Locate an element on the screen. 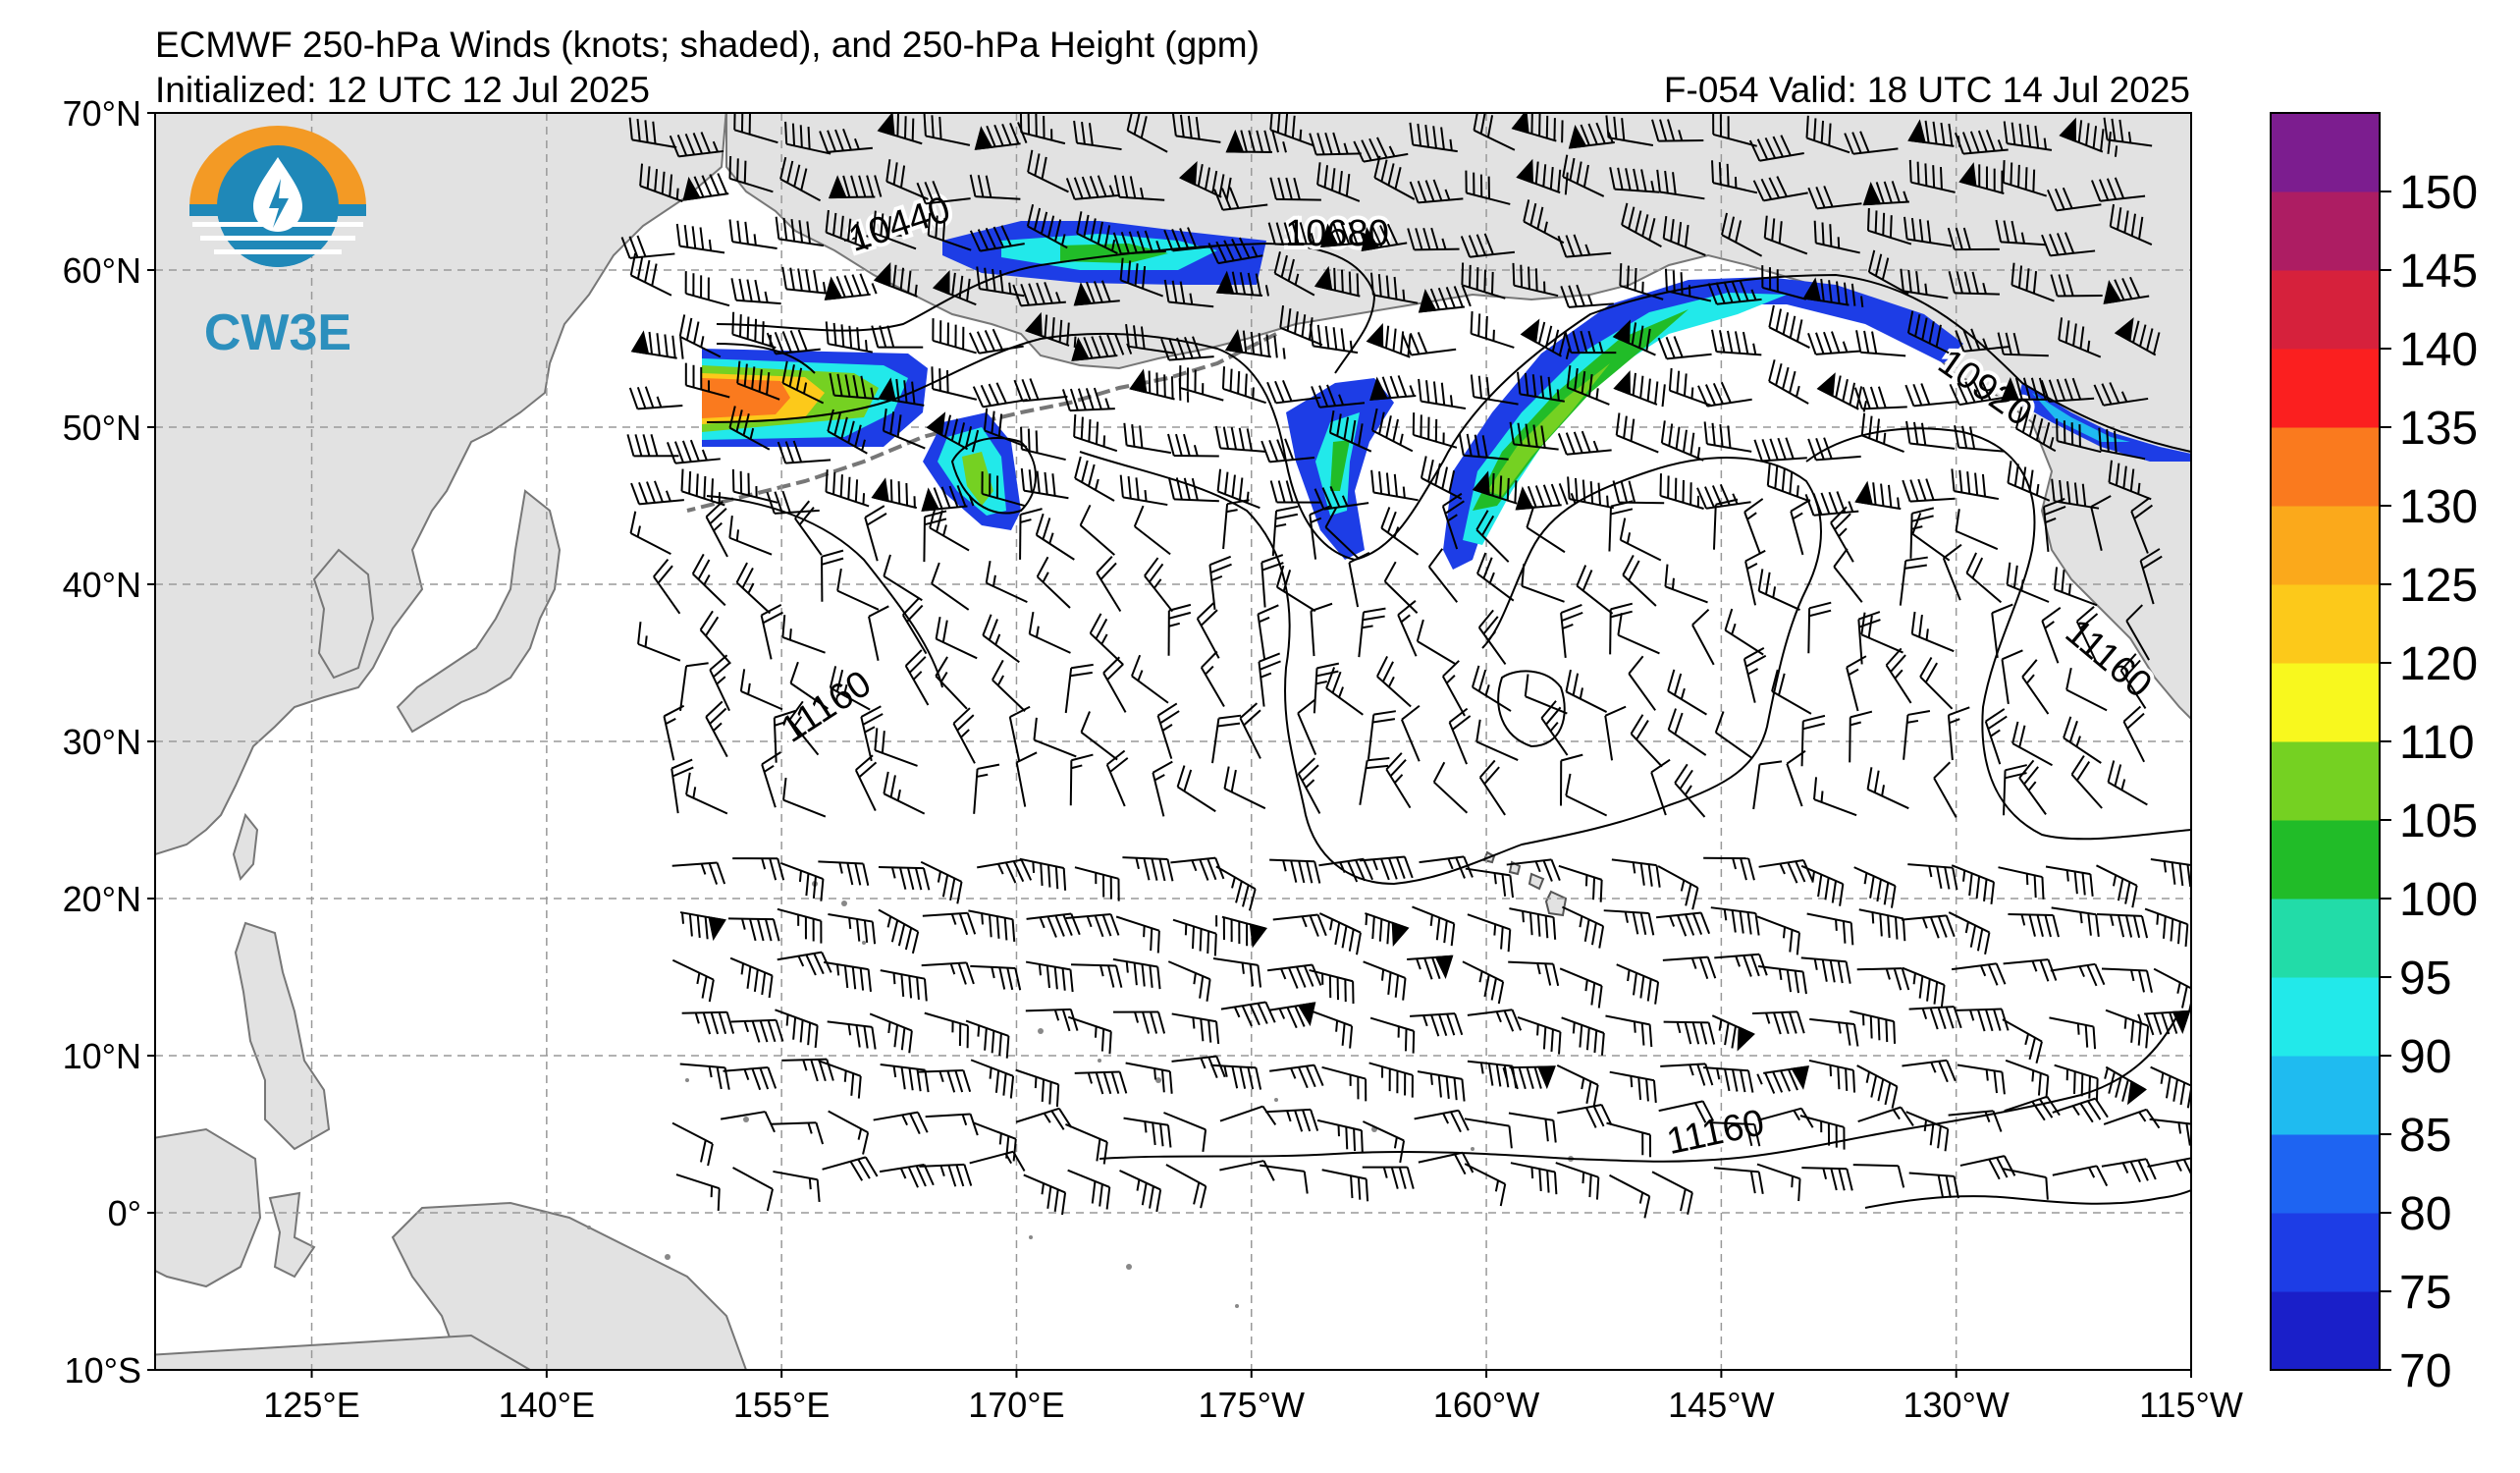 This screenshot has height=1473, width=2520. contour-10920-a is located at coordinates (1448, 417).